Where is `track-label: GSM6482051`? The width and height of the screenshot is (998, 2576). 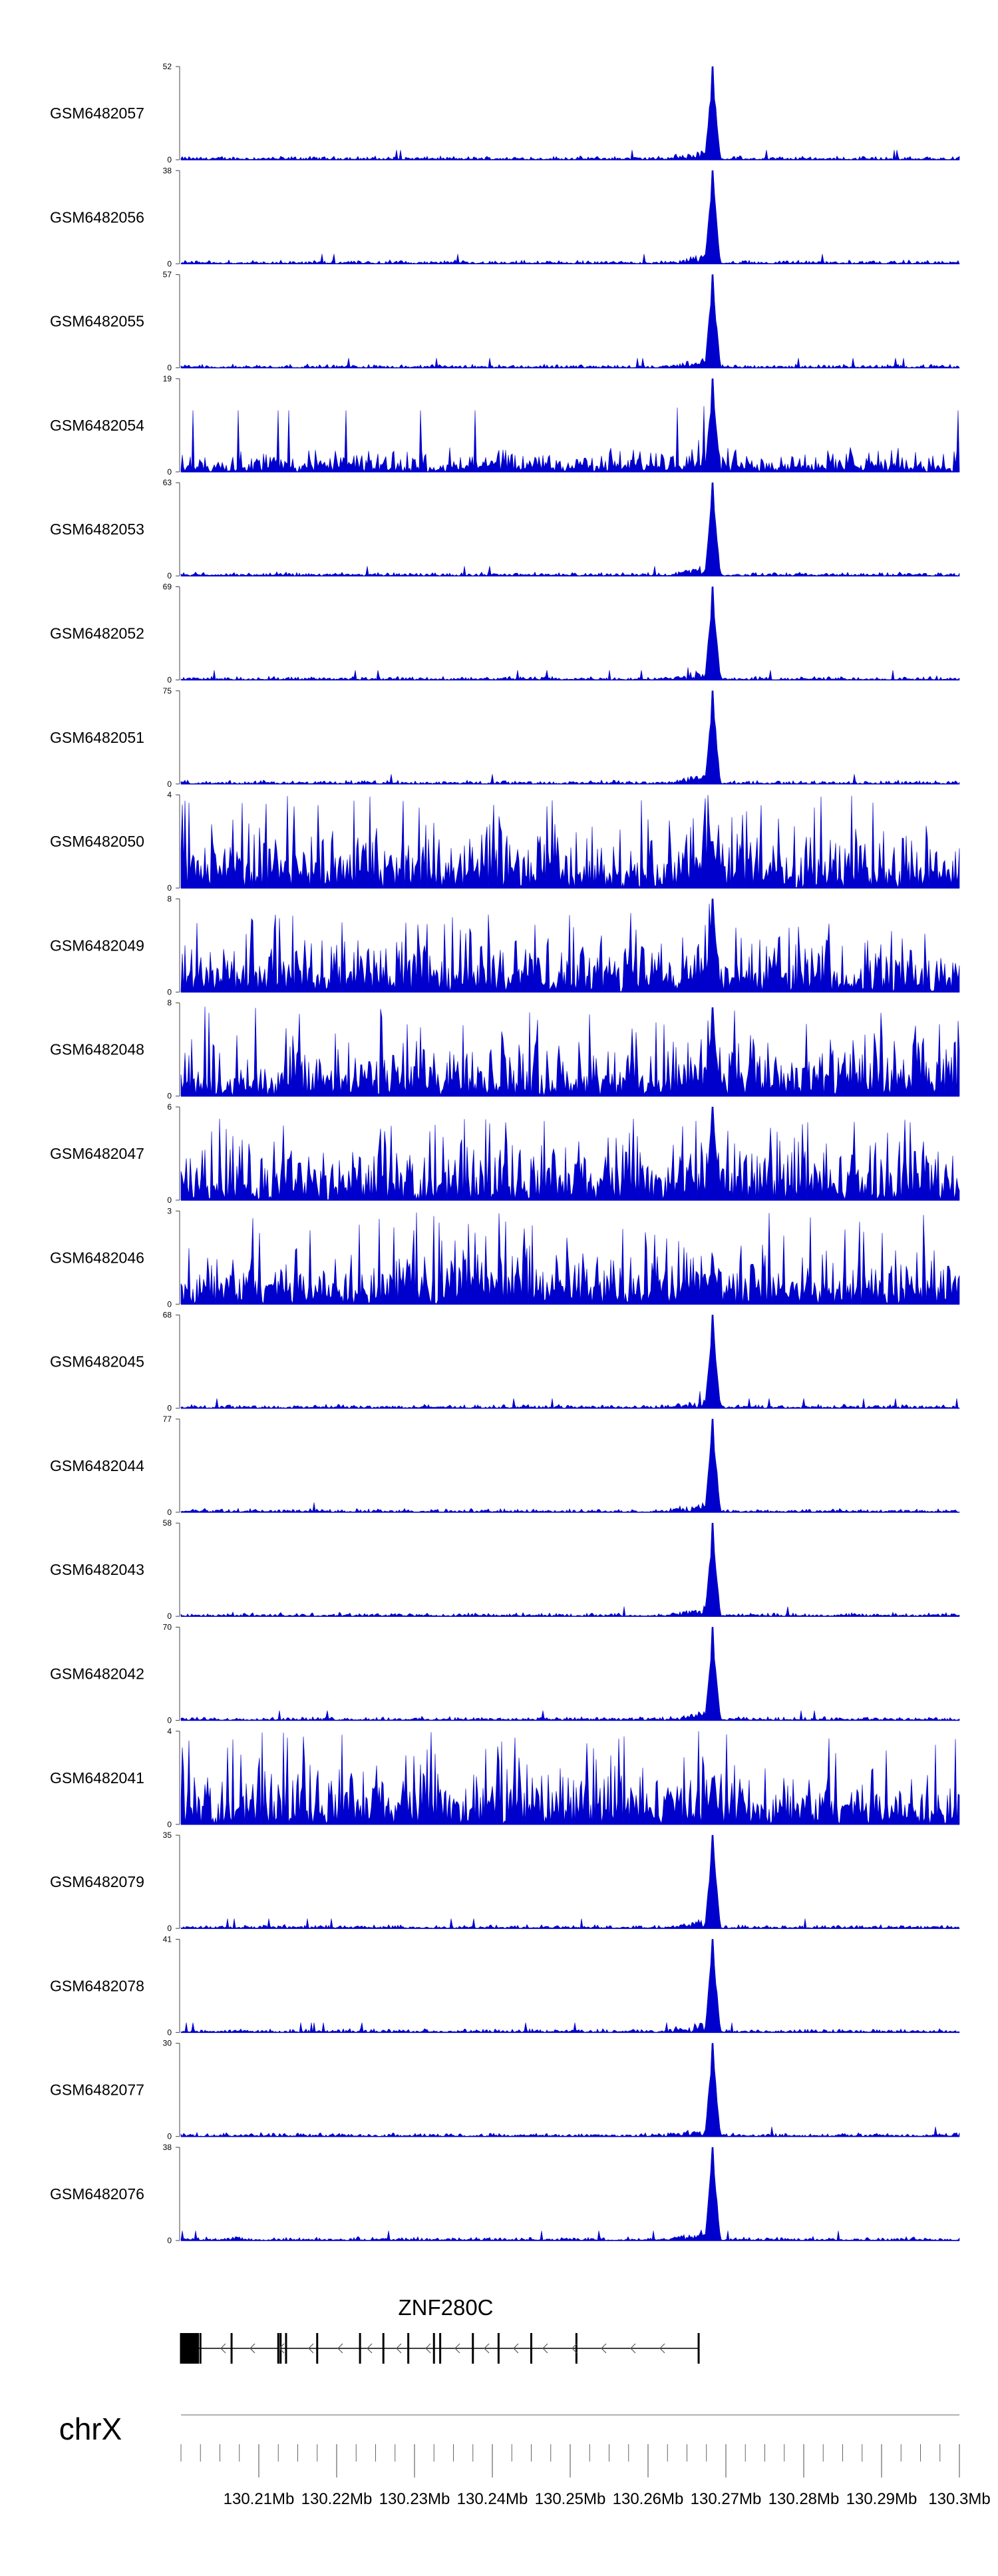 track-label: GSM6482051 is located at coordinates (97, 737).